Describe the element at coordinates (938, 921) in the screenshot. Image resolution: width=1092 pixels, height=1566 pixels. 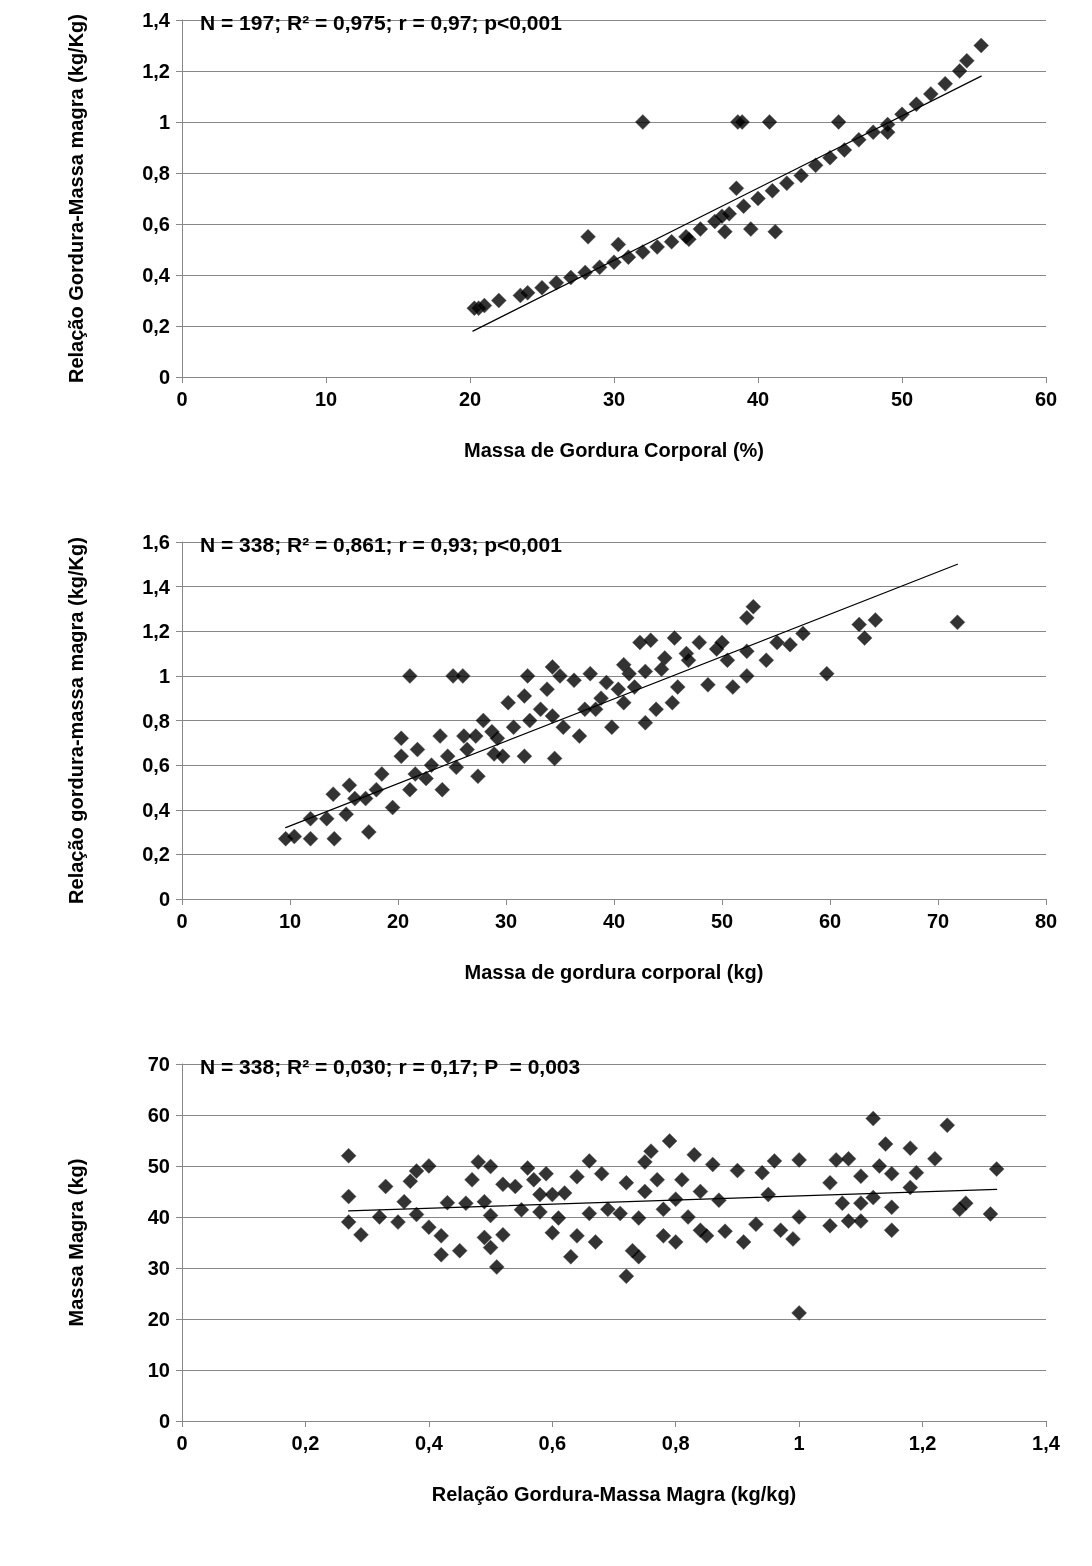
I see `x-tick-label: 70` at that location.